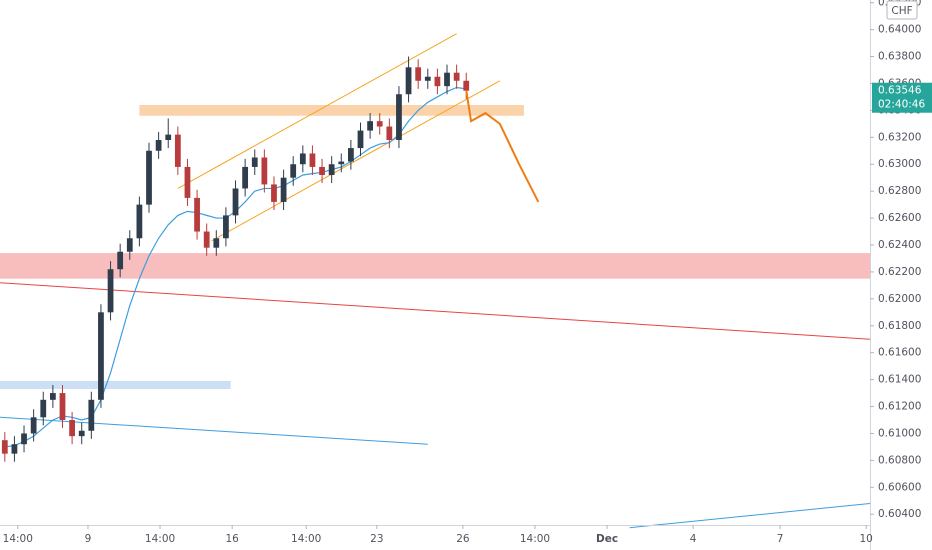  I want to click on x-tick-label: 7, so click(780, 539).